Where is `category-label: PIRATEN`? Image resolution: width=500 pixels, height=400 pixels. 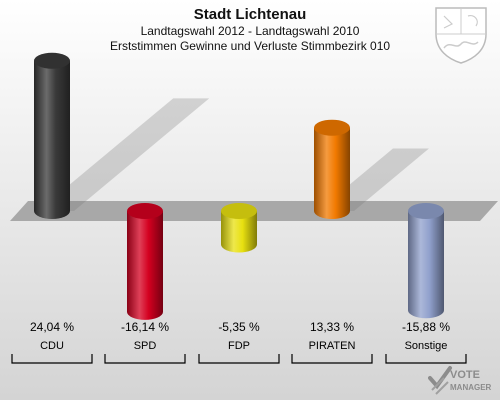
category-label: PIRATEN is located at coordinates (332, 346).